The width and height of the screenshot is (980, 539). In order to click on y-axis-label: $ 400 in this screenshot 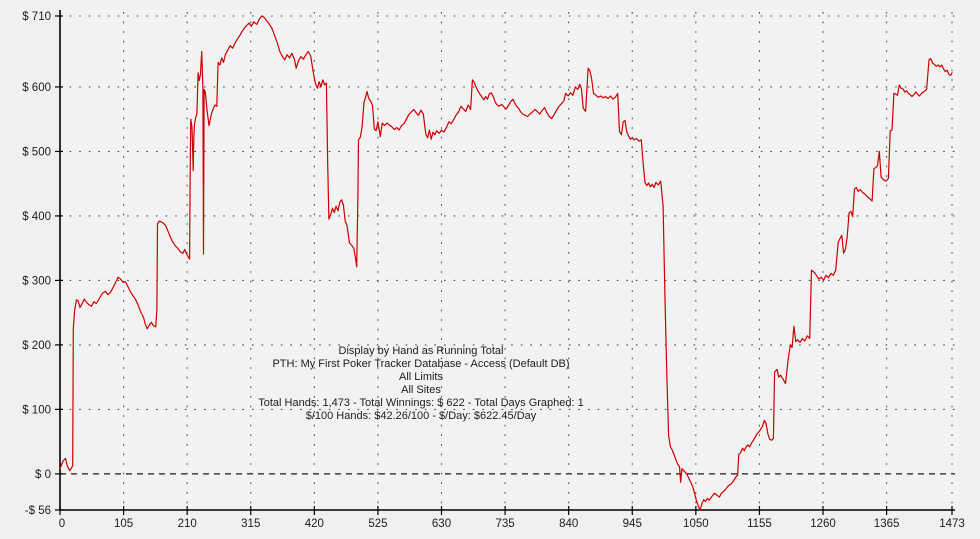, I will do `click(36, 217)`.